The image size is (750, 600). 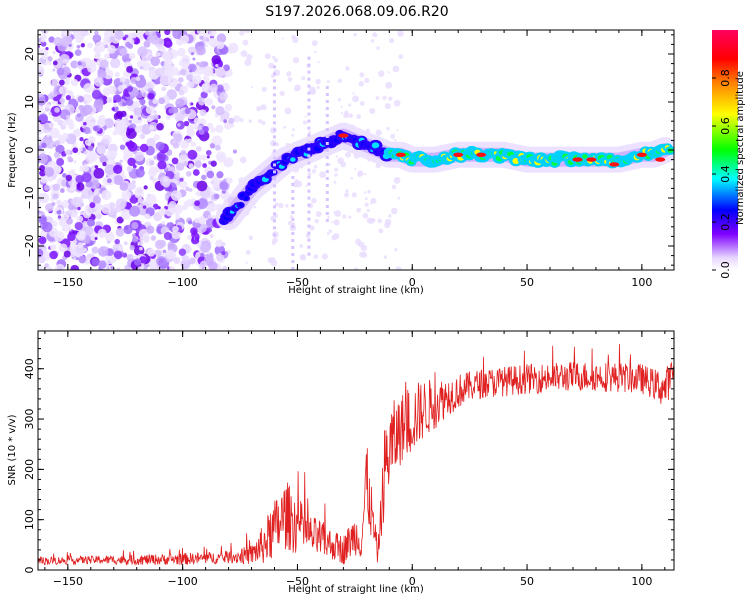 What do you see at coordinates (297, 581) in the screenshot?
I see `bottom-x-tick-label: −50` at bounding box center [297, 581].